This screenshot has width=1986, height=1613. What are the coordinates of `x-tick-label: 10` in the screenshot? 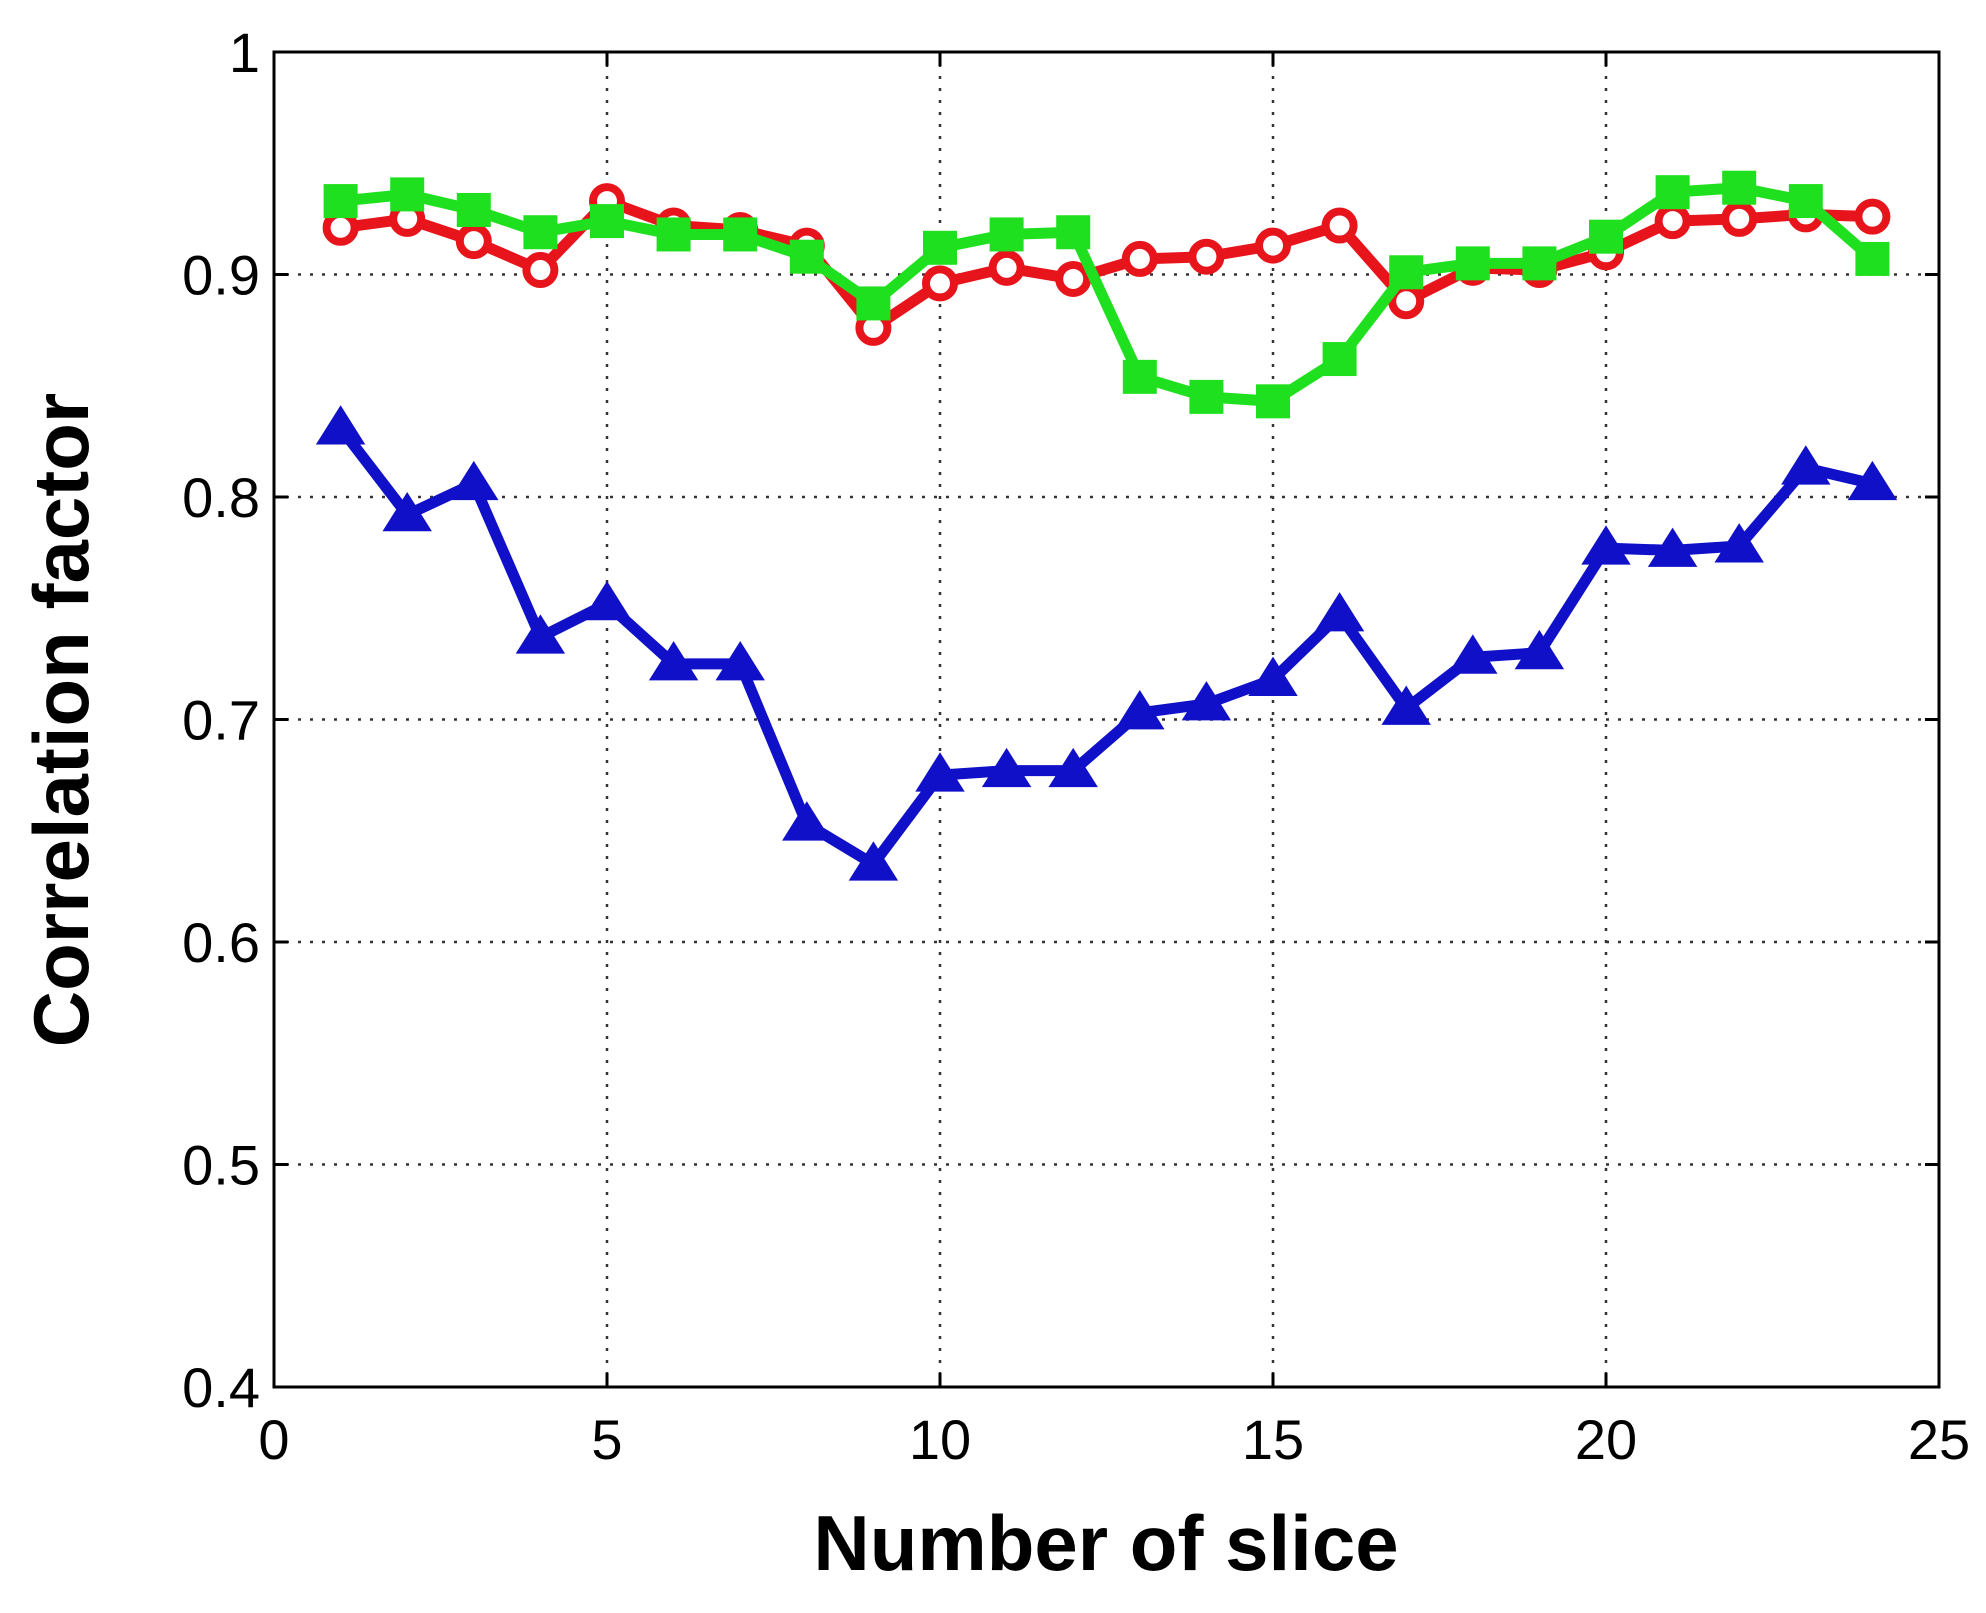 It's located at (940, 1439).